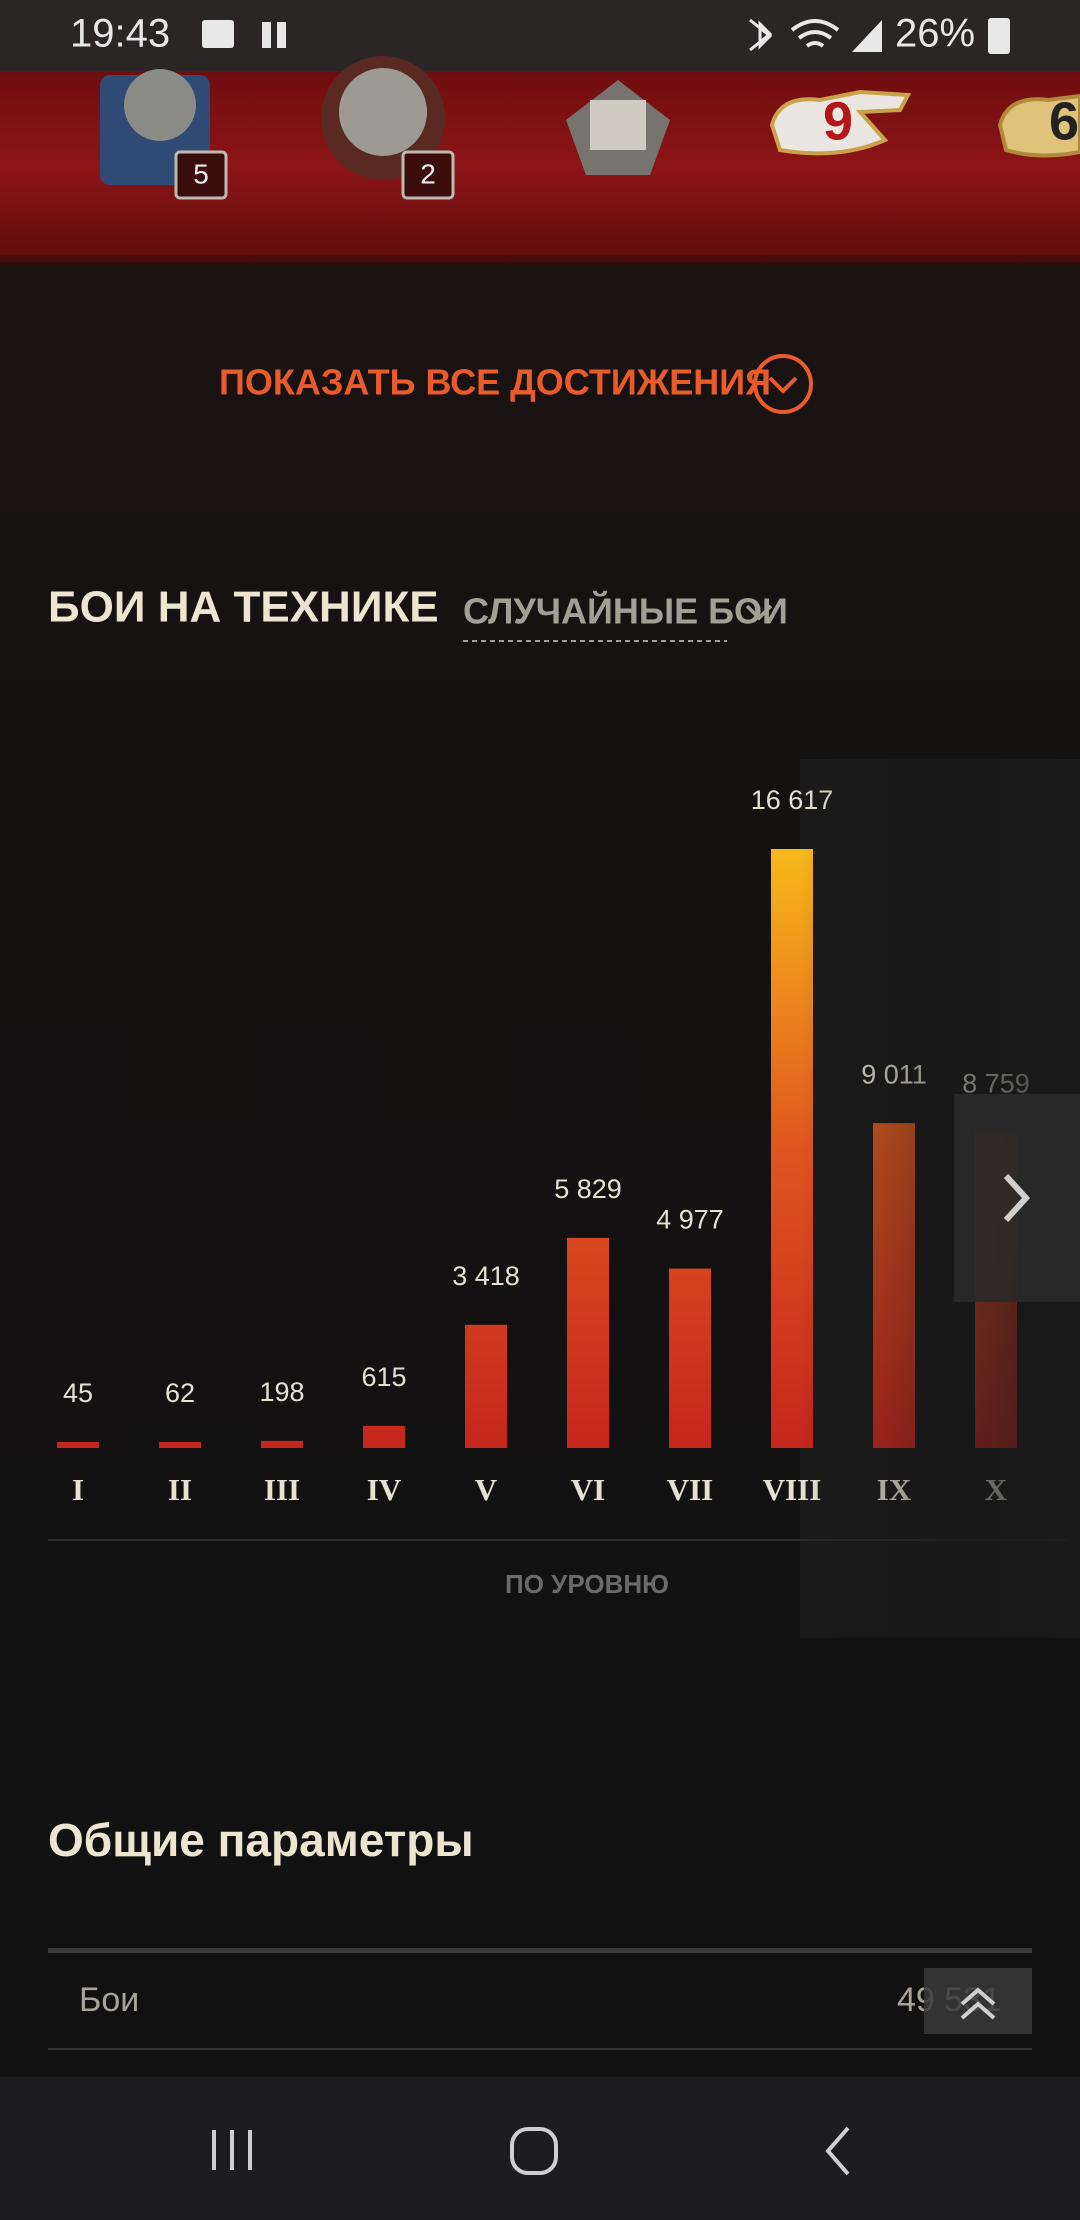 This screenshot has height=2220, width=1080. Describe the element at coordinates (540, 260) in the screenshot. I see `banner-edge` at that location.